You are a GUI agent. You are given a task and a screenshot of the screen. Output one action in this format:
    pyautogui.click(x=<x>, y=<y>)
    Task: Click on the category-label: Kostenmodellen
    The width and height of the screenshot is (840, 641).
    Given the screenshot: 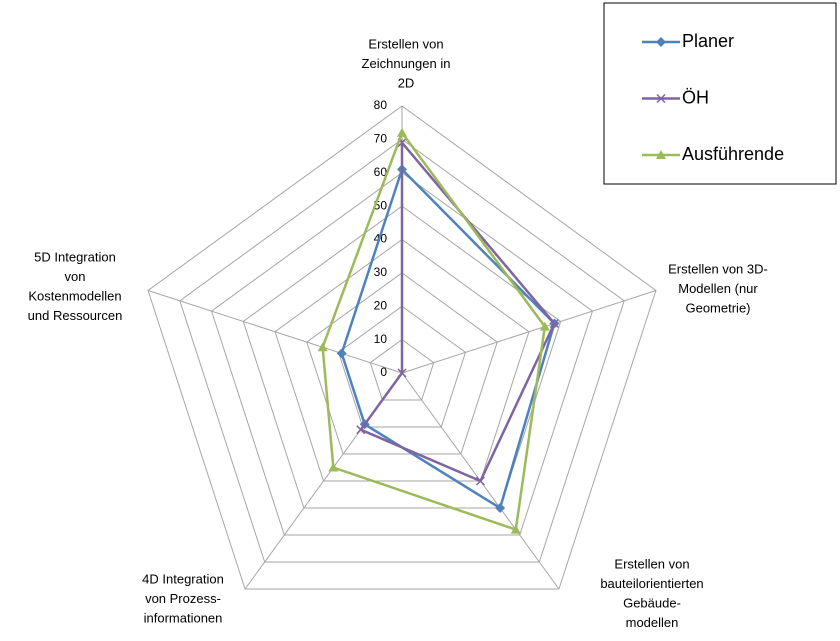 What is the action you would take?
    pyautogui.click(x=74, y=295)
    